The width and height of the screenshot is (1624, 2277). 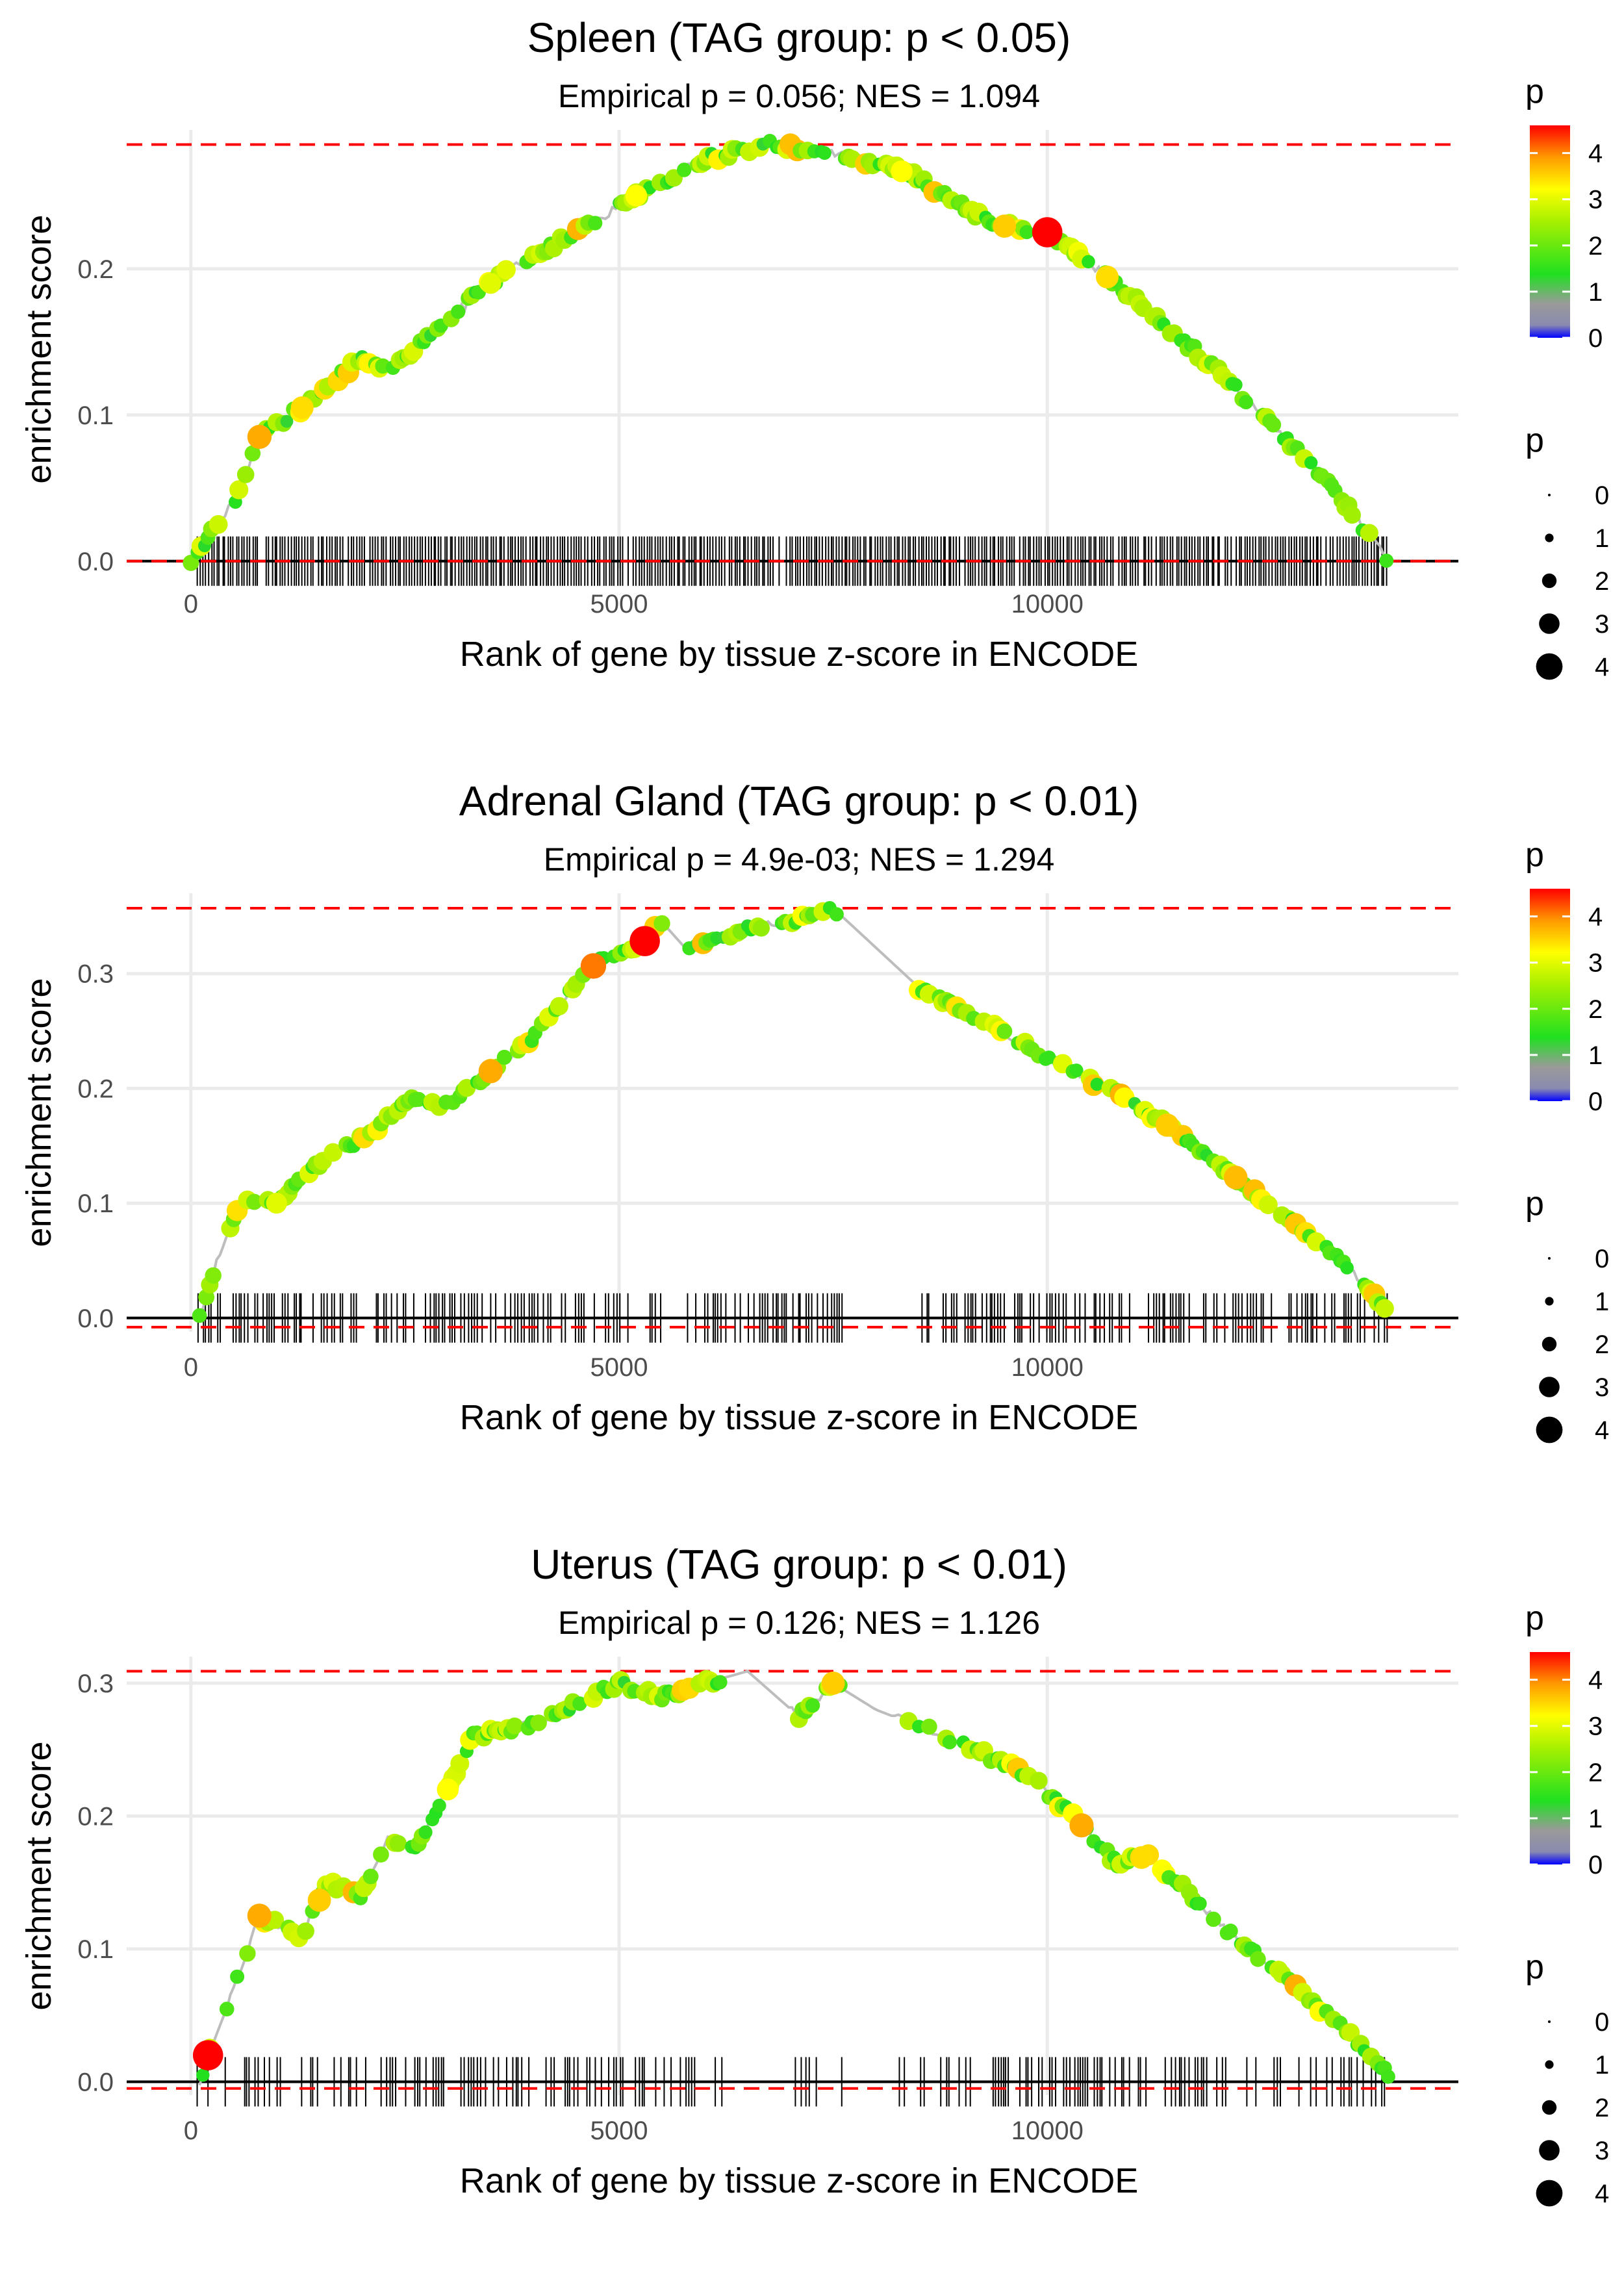 I want to click on x-axis-label: Rank of gene by tissue z-score in ENCODE, so click(x=799, y=654).